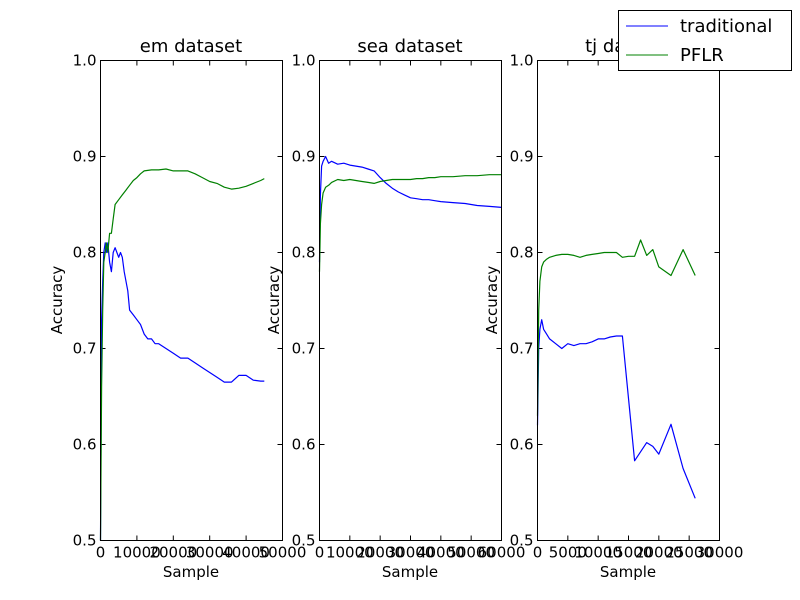  What do you see at coordinates (191, 46) in the screenshot?
I see `panel-title: em dataset` at bounding box center [191, 46].